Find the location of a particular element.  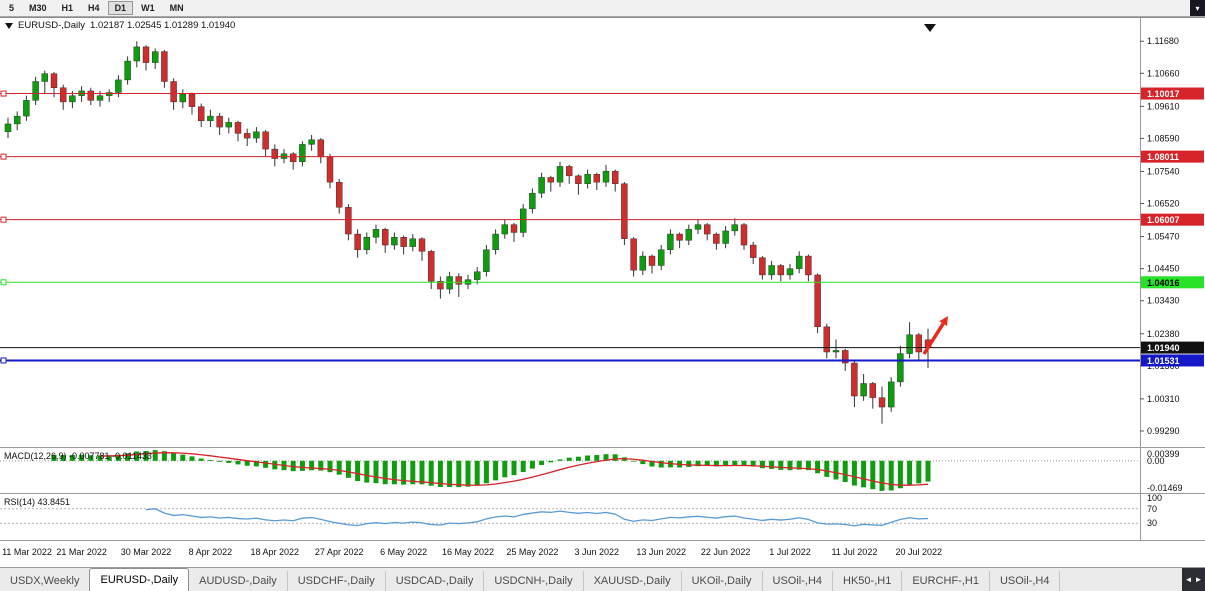

tab-ukoil-daily: UKOil-,Daily is located at coordinates (722, 581).